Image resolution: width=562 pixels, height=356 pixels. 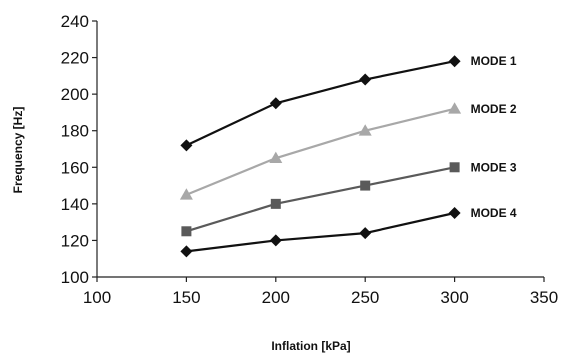 I want to click on mode-4-line, so click(x=320, y=232).